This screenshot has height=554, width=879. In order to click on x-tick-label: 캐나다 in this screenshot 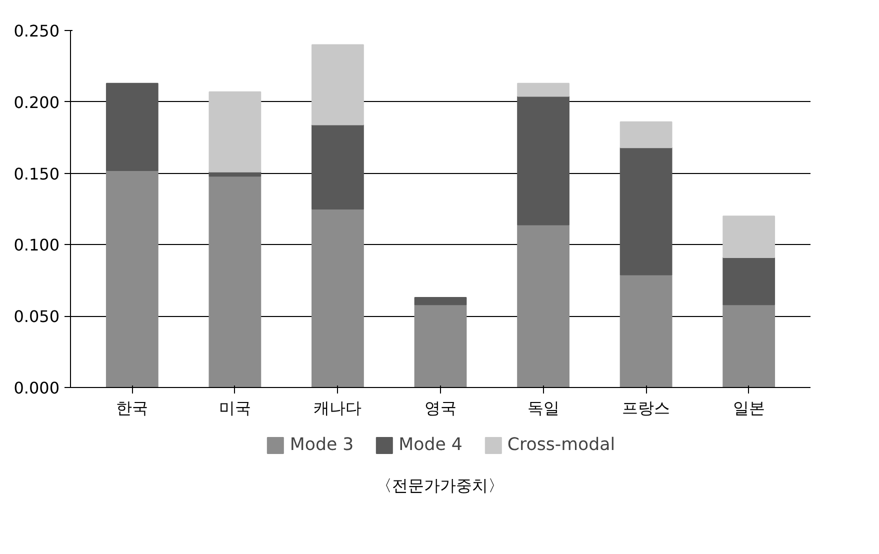, I will do `click(338, 408)`.